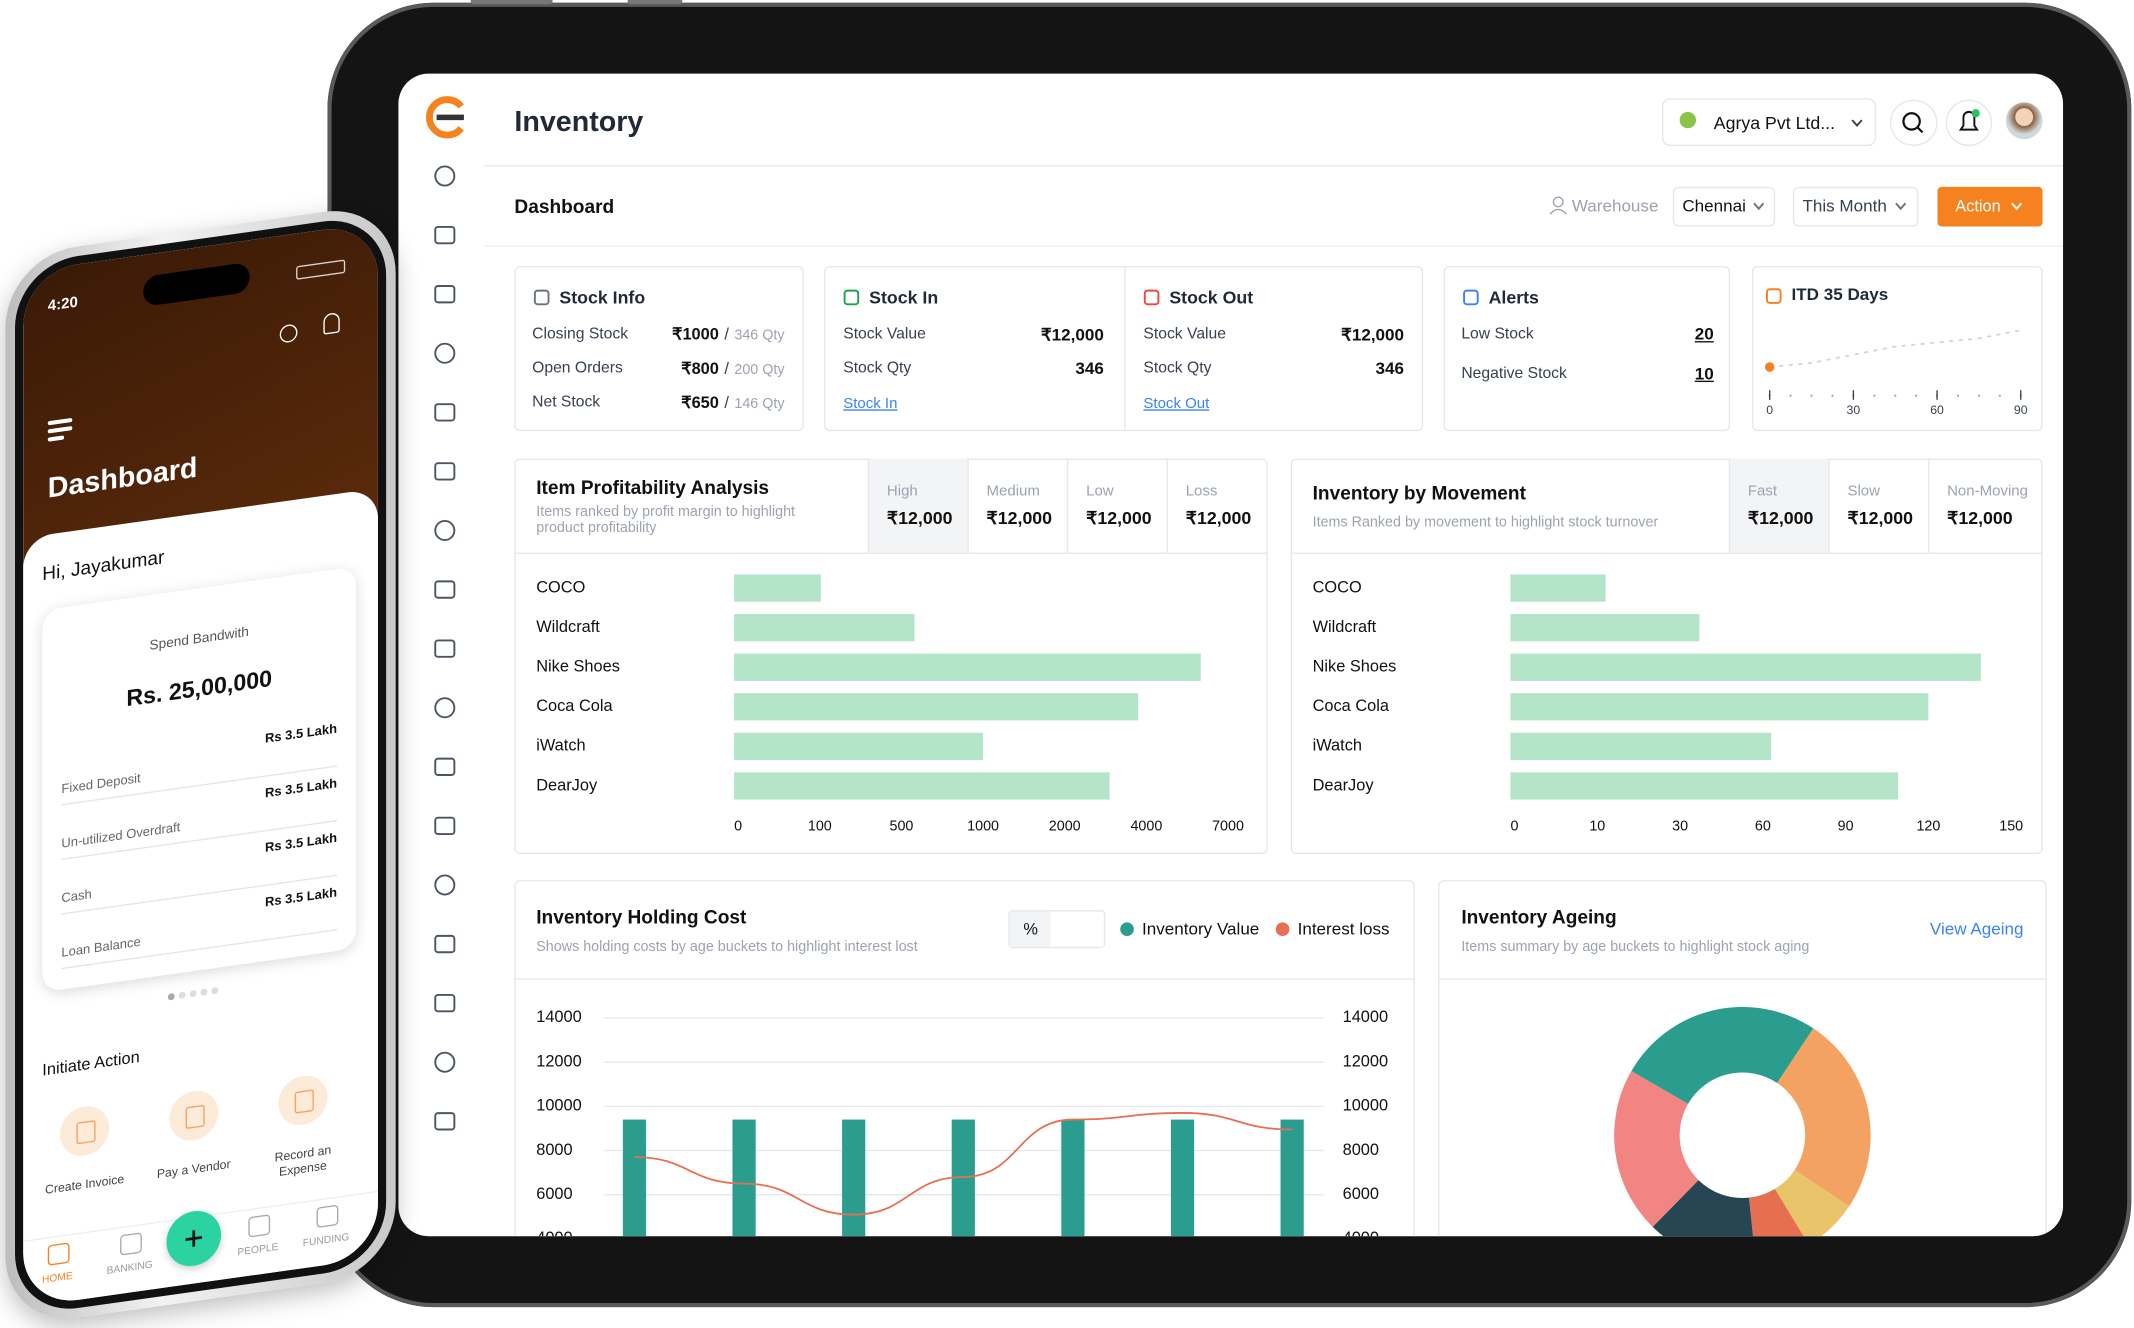 The image size is (2134, 1328). I want to click on card-title: Inventory Holding Cost, so click(641, 916).